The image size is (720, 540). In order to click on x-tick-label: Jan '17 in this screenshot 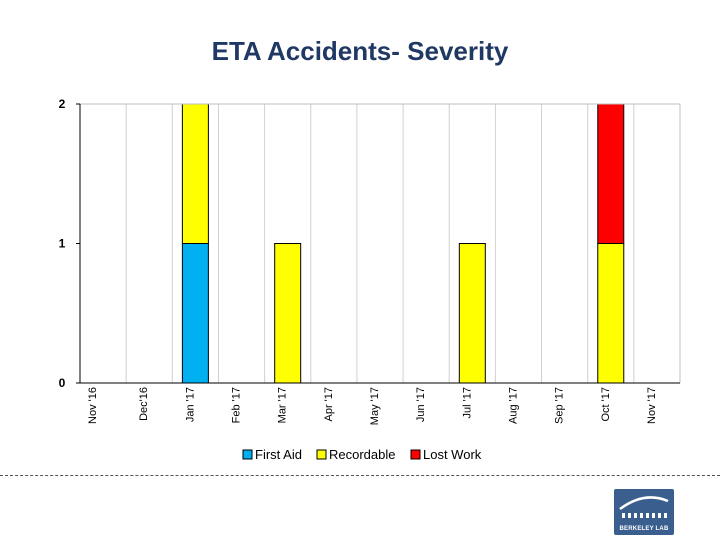, I will do `click(190, 404)`.